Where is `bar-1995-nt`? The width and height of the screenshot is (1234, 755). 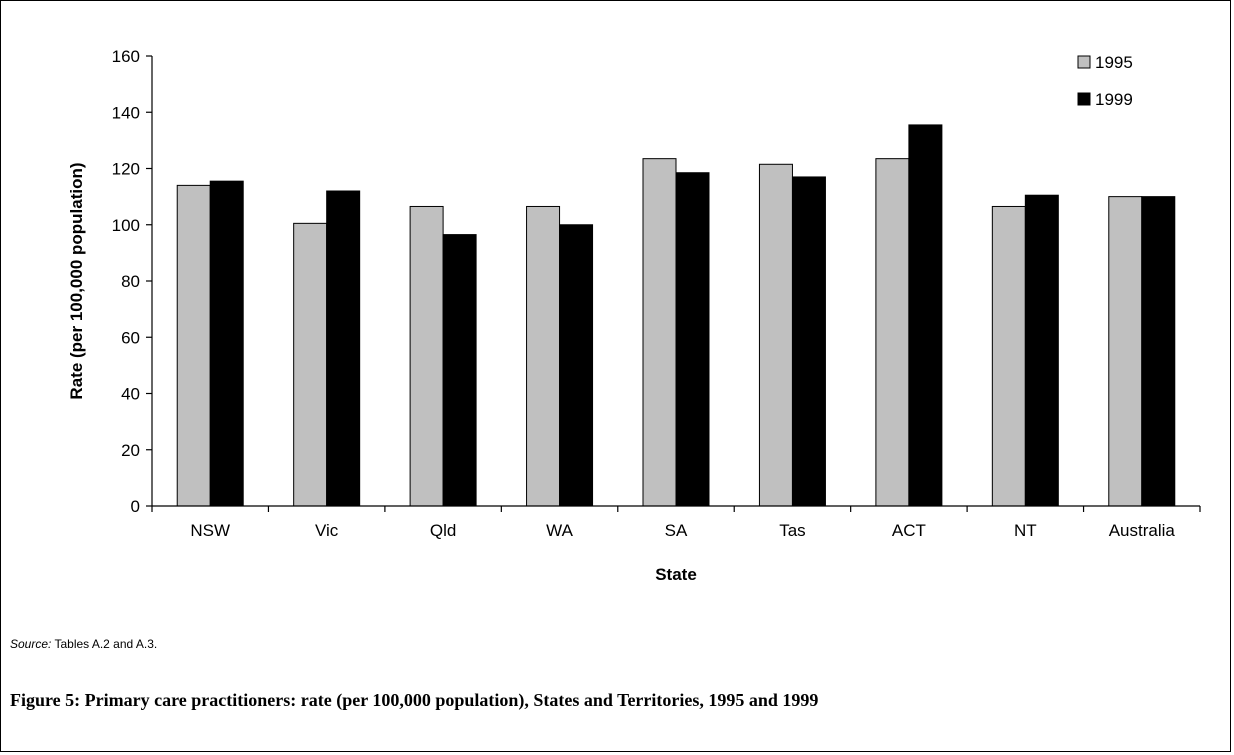 bar-1995-nt is located at coordinates (1008, 356).